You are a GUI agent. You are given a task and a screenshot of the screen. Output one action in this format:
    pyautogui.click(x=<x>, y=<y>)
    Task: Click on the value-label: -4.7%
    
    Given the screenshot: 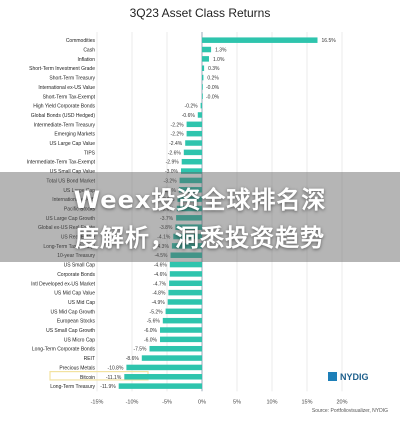 What is the action you would take?
    pyautogui.click(x=160, y=284)
    